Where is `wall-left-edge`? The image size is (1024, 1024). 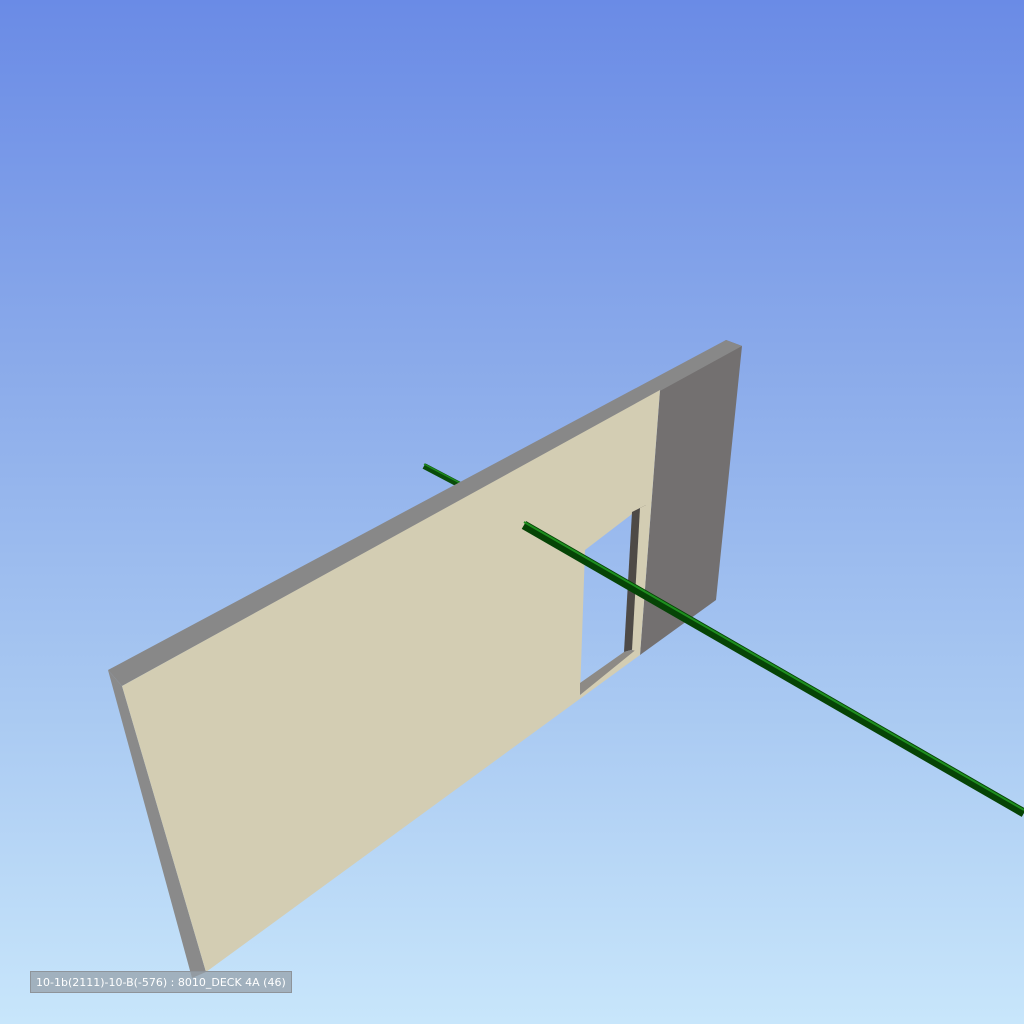
wall-left-edge is located at coordinates (157, 824).